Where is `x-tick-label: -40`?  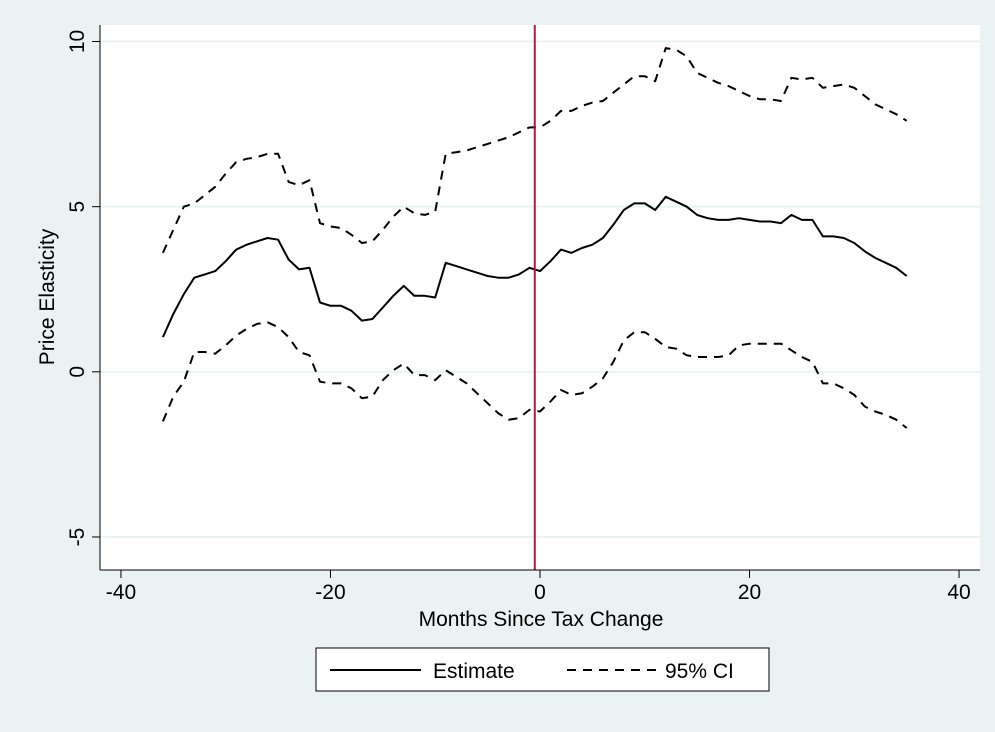
x-tick-label: -40 is located at coordinates (121, 592).